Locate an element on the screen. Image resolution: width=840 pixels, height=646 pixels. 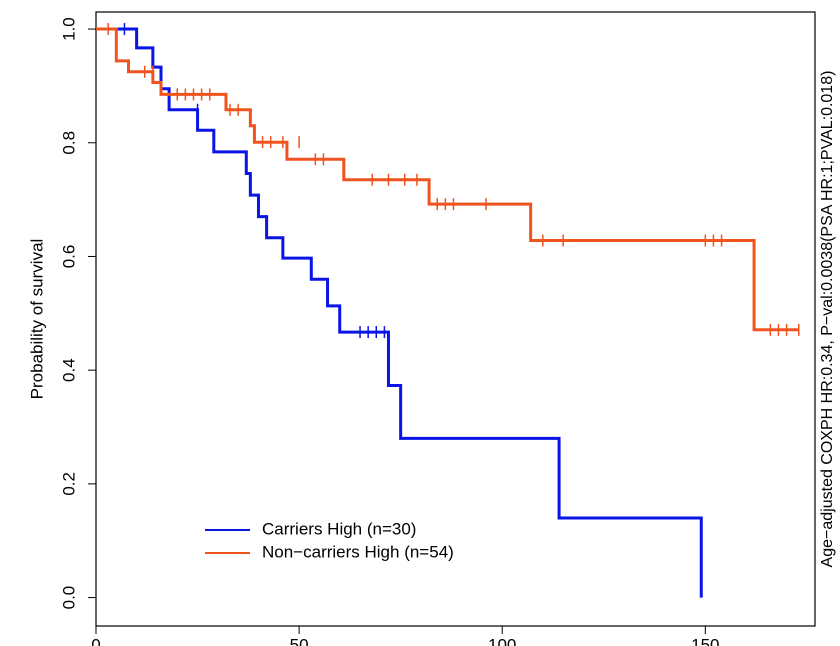
x-tick-label: 0 is located at coordinates (95, 640).